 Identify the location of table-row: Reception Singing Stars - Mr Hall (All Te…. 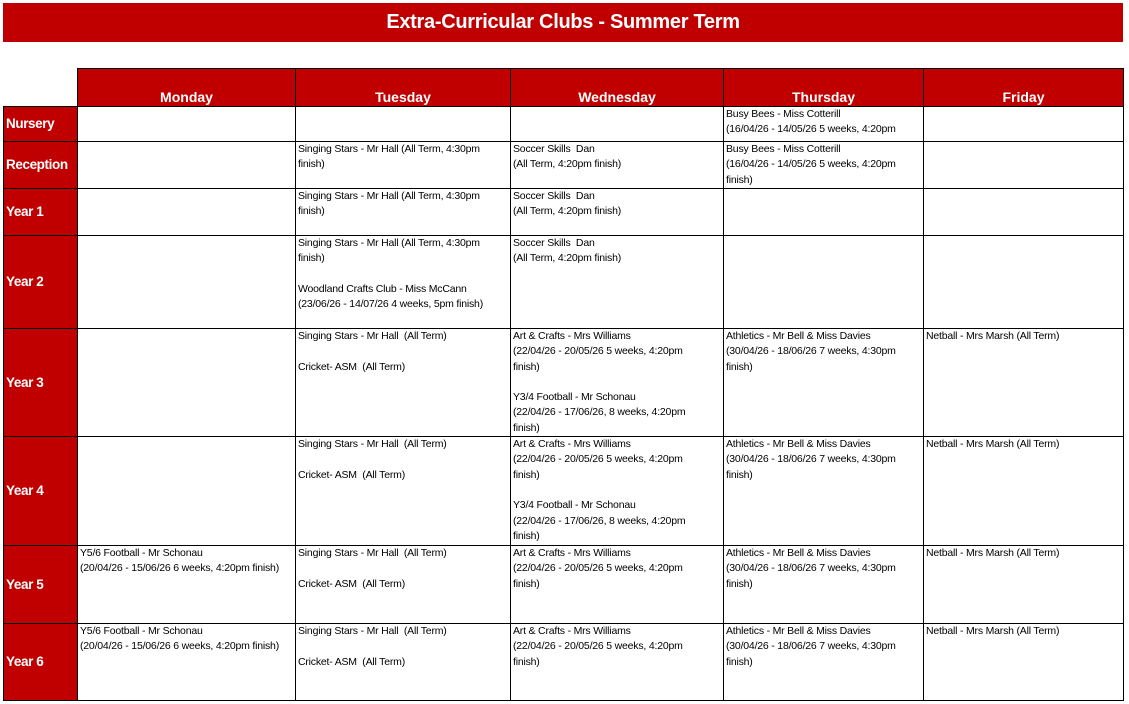
(563, 165).